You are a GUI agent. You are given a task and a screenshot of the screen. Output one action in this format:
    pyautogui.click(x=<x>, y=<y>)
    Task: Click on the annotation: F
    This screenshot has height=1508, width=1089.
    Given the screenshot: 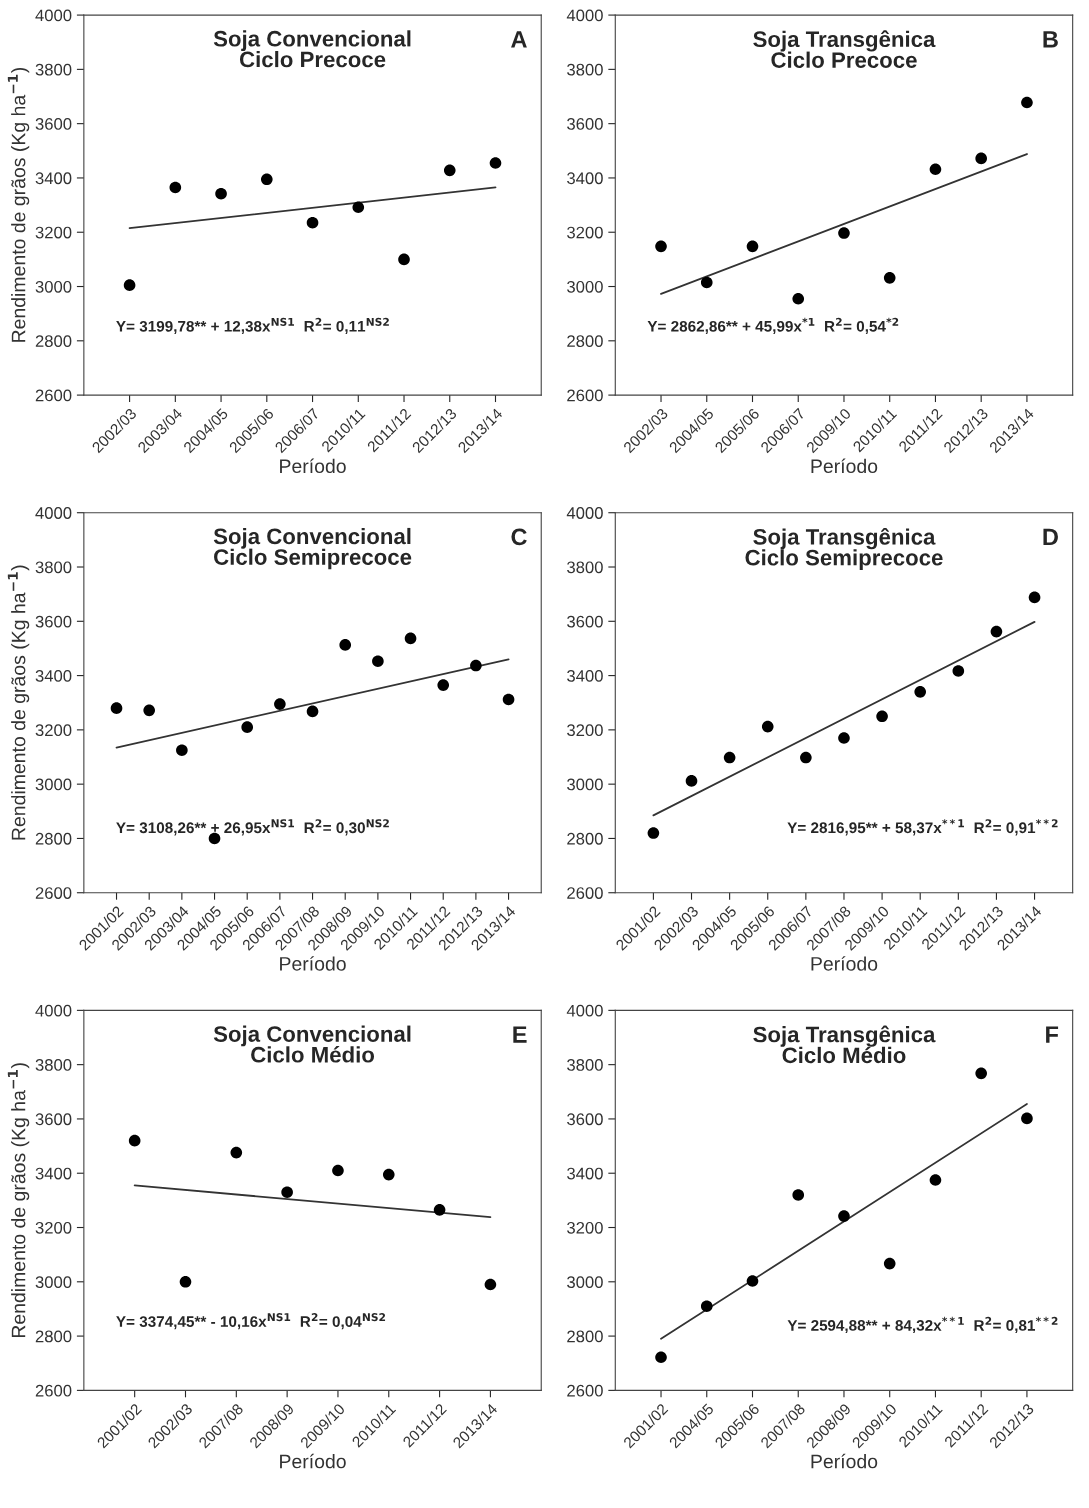 What is the action you would take?
    pyautogui.click(x=1052, y=1034)
    